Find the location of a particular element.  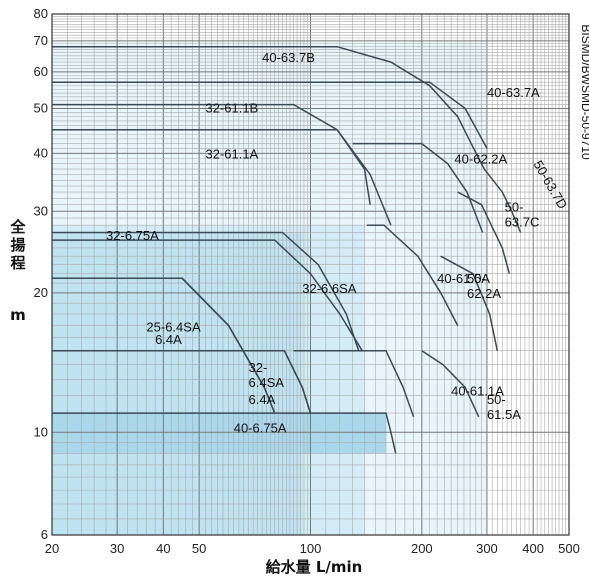

region-label-15: 32-6.4SA is located at coordinates (267, 375).